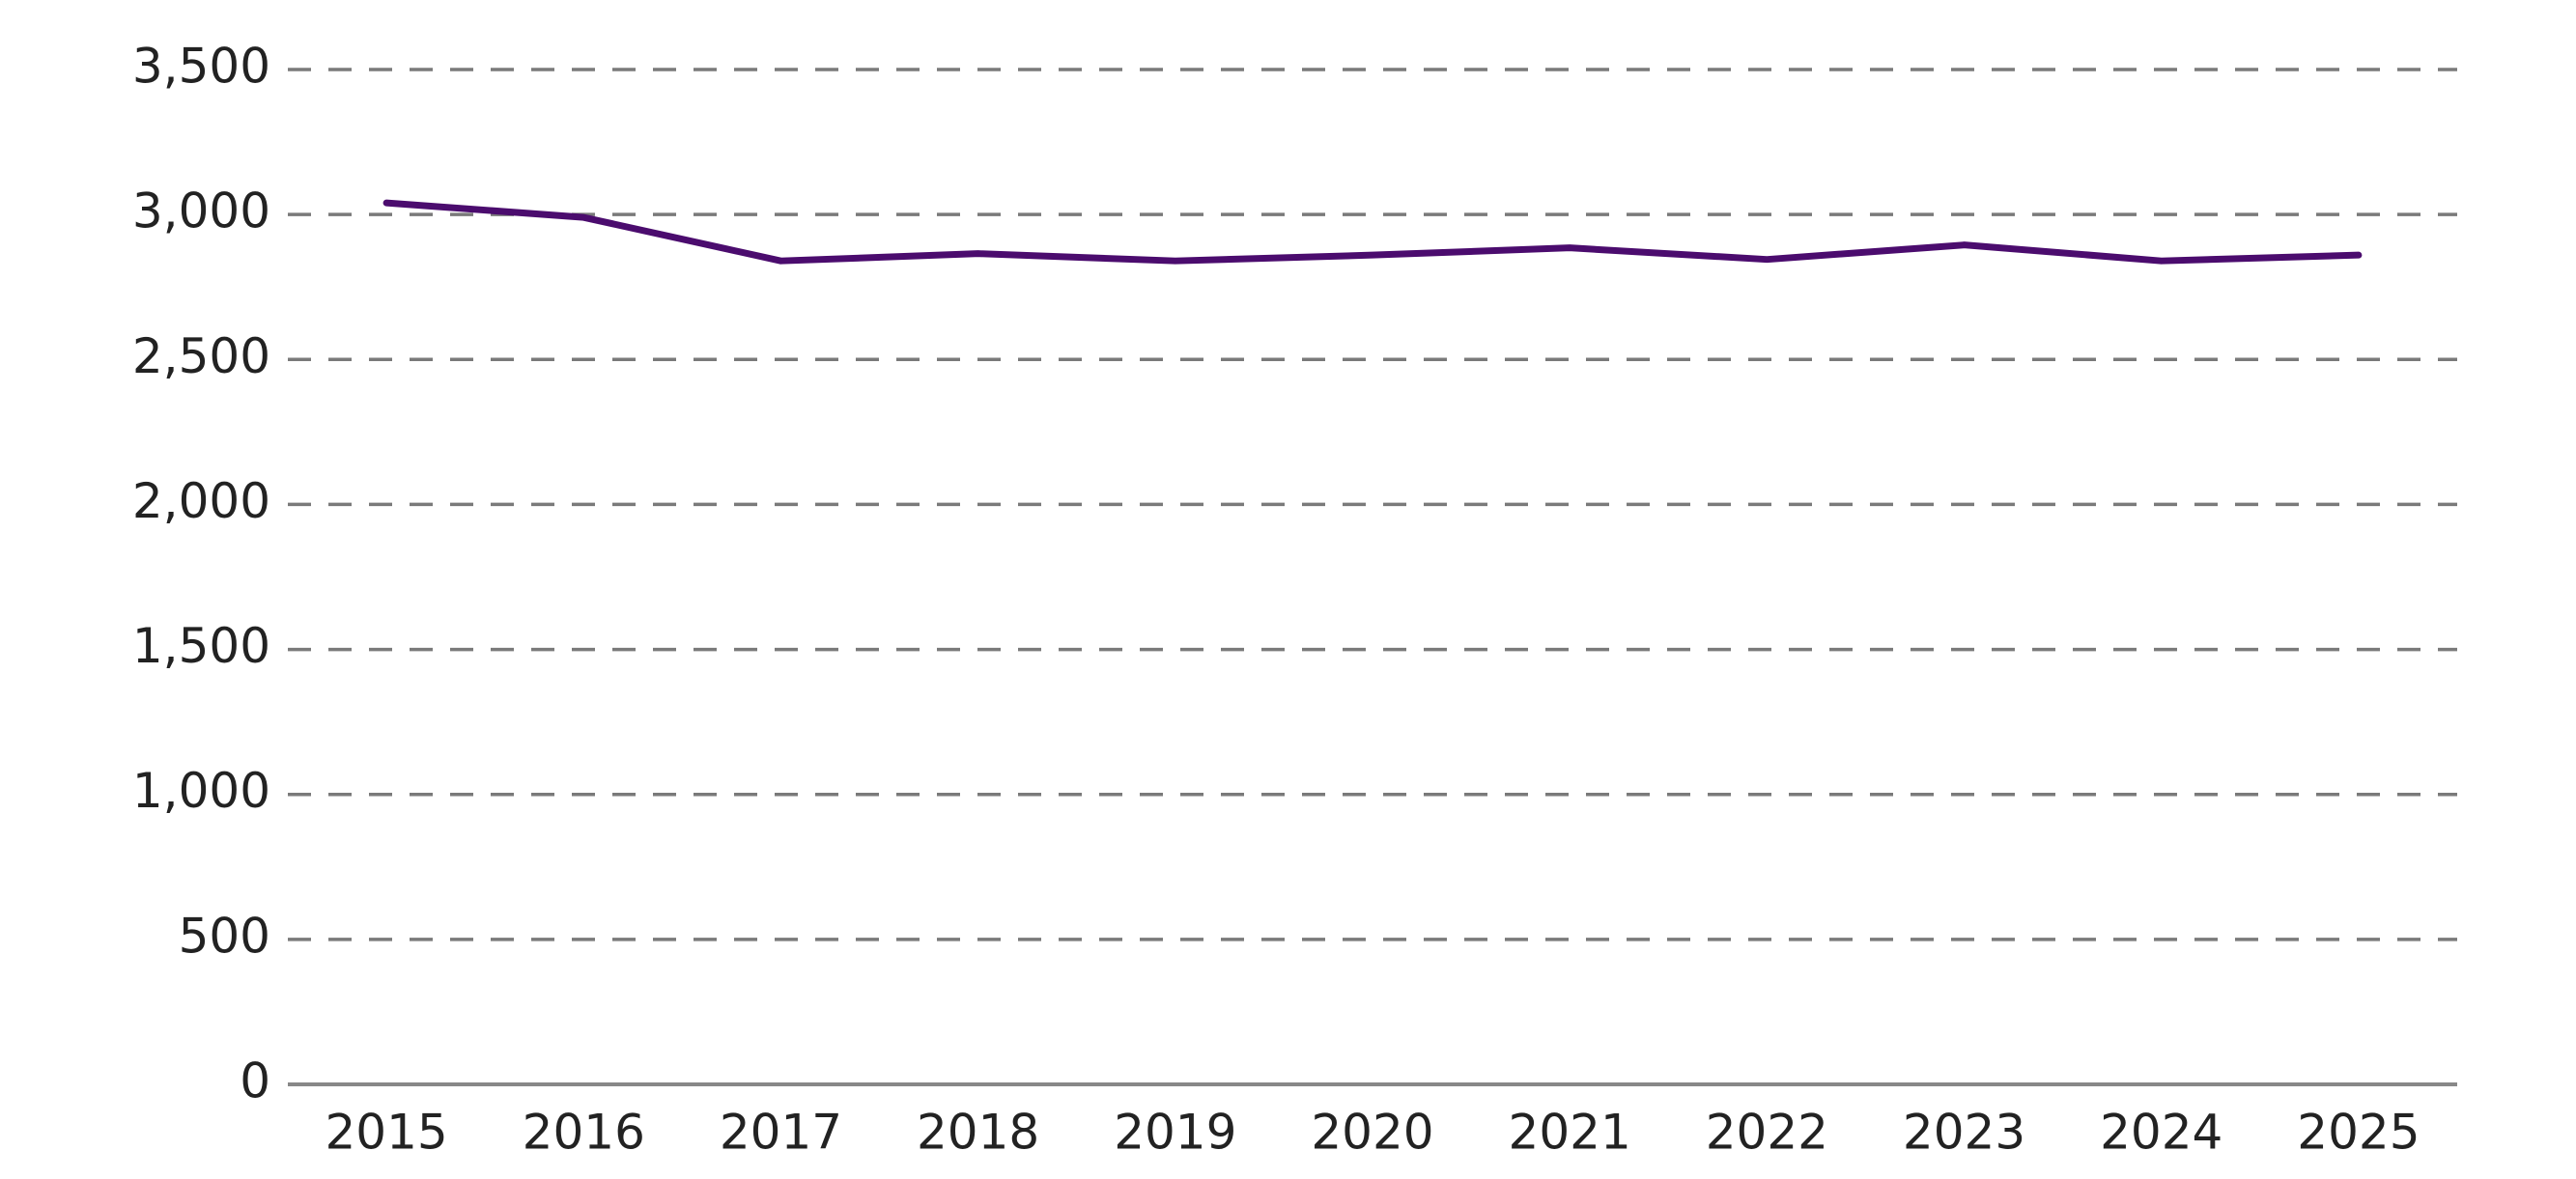  I want to click on x-tick-label: 2025, so click(2358, 1133).